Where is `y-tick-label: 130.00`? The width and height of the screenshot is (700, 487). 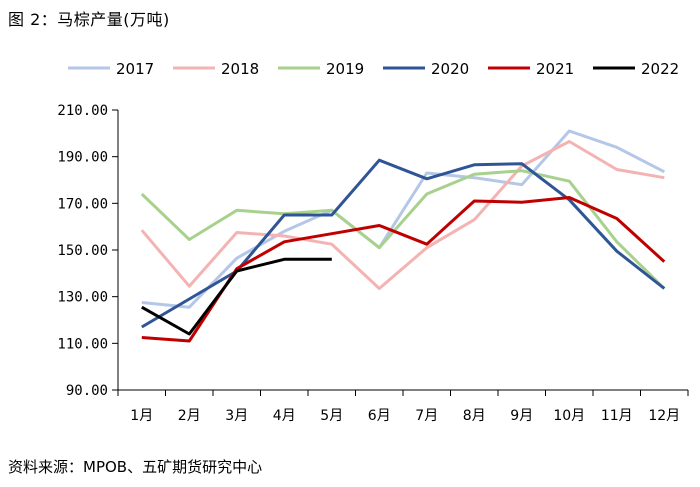
y-tick-label: 130.00 is located at coordinates (82, 298).